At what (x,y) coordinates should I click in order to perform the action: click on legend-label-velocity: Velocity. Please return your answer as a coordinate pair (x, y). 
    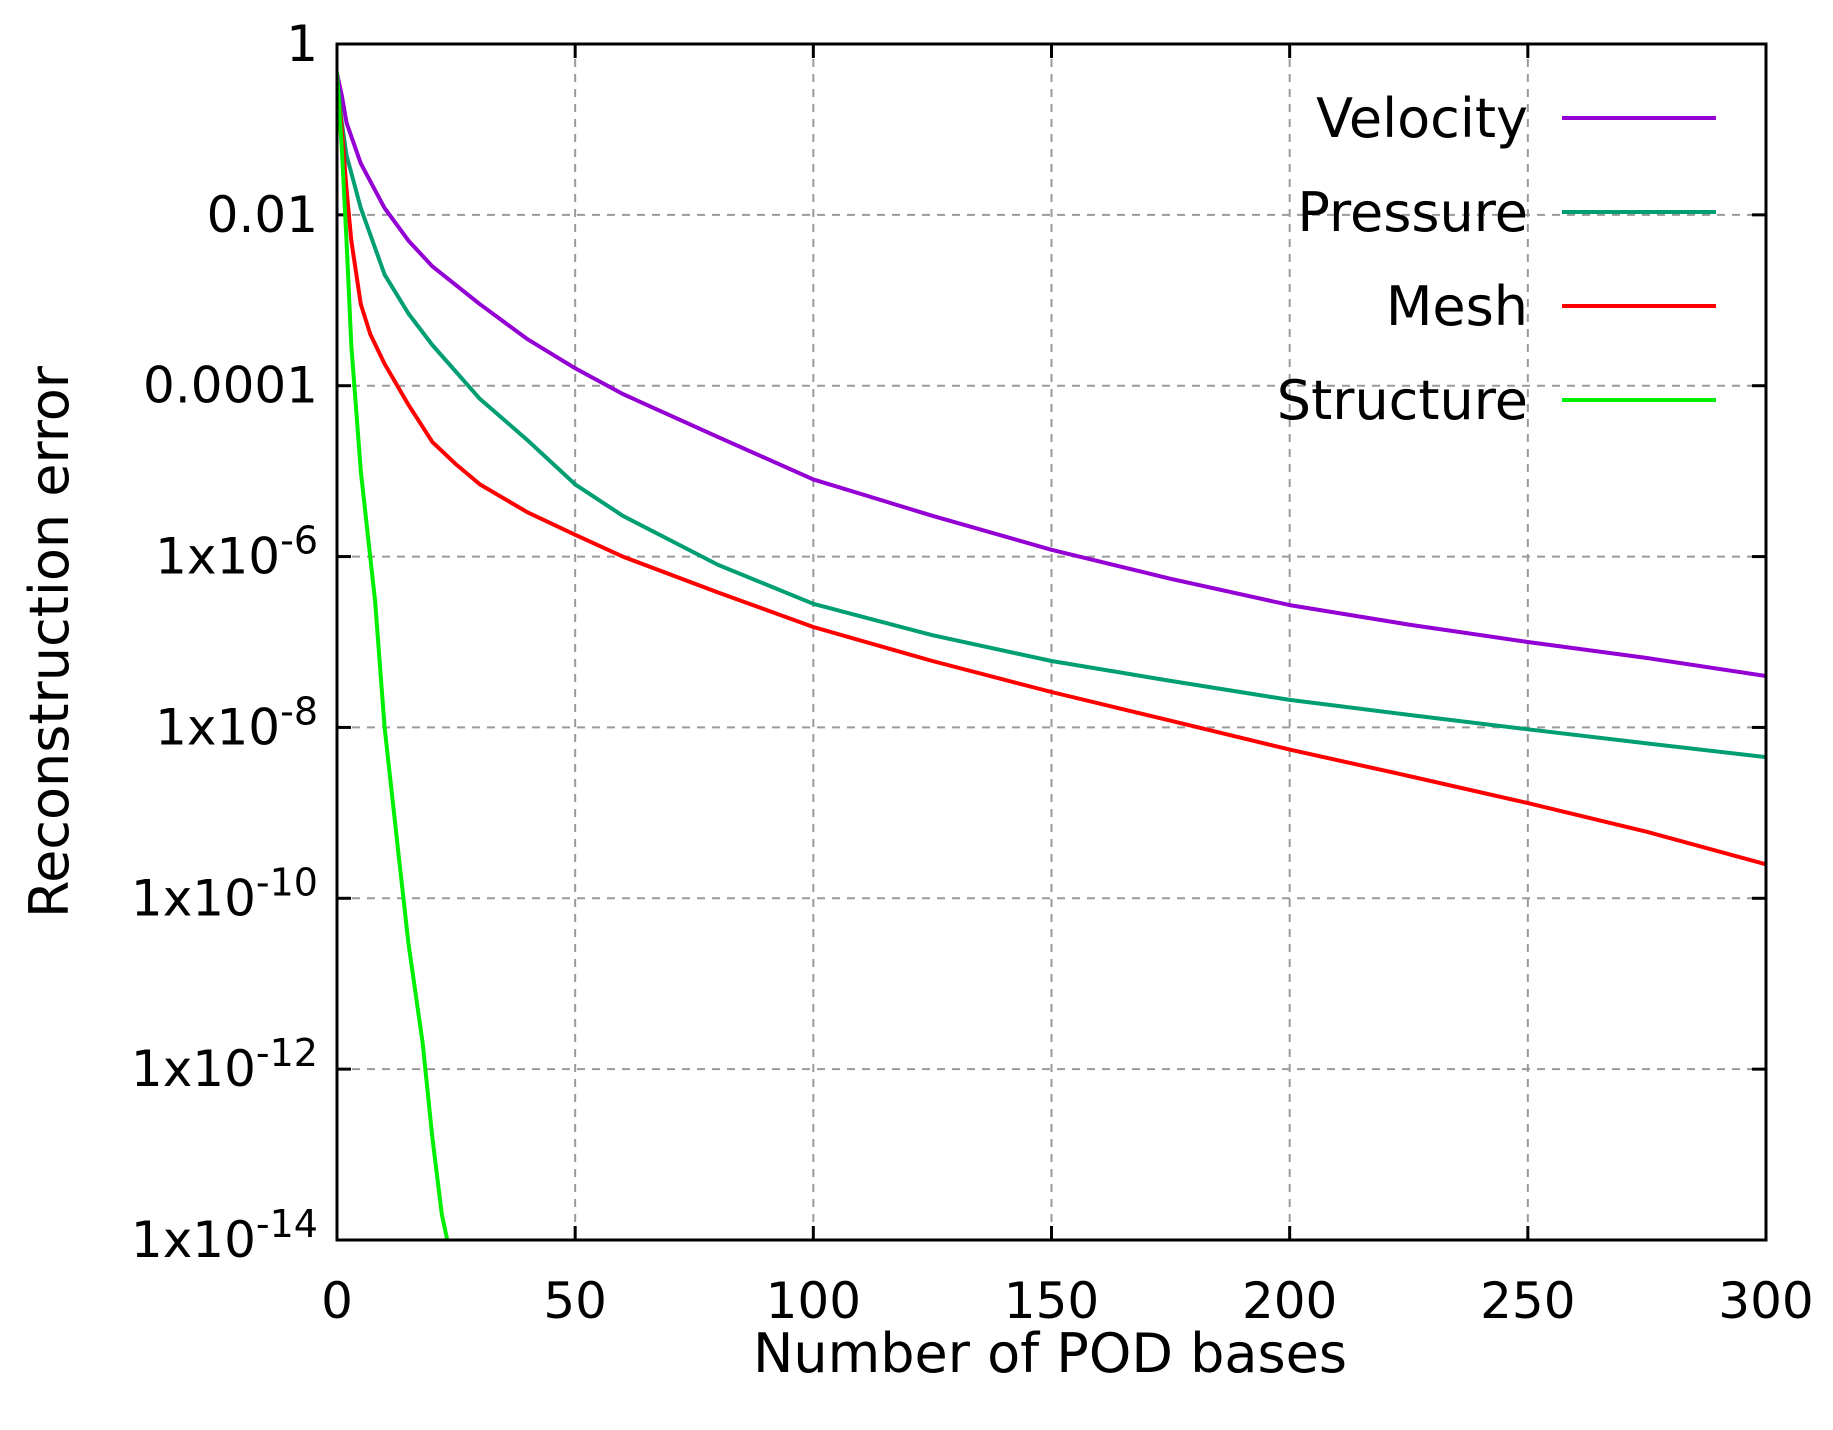
    Looking at the image, I should click on (1422, 118).